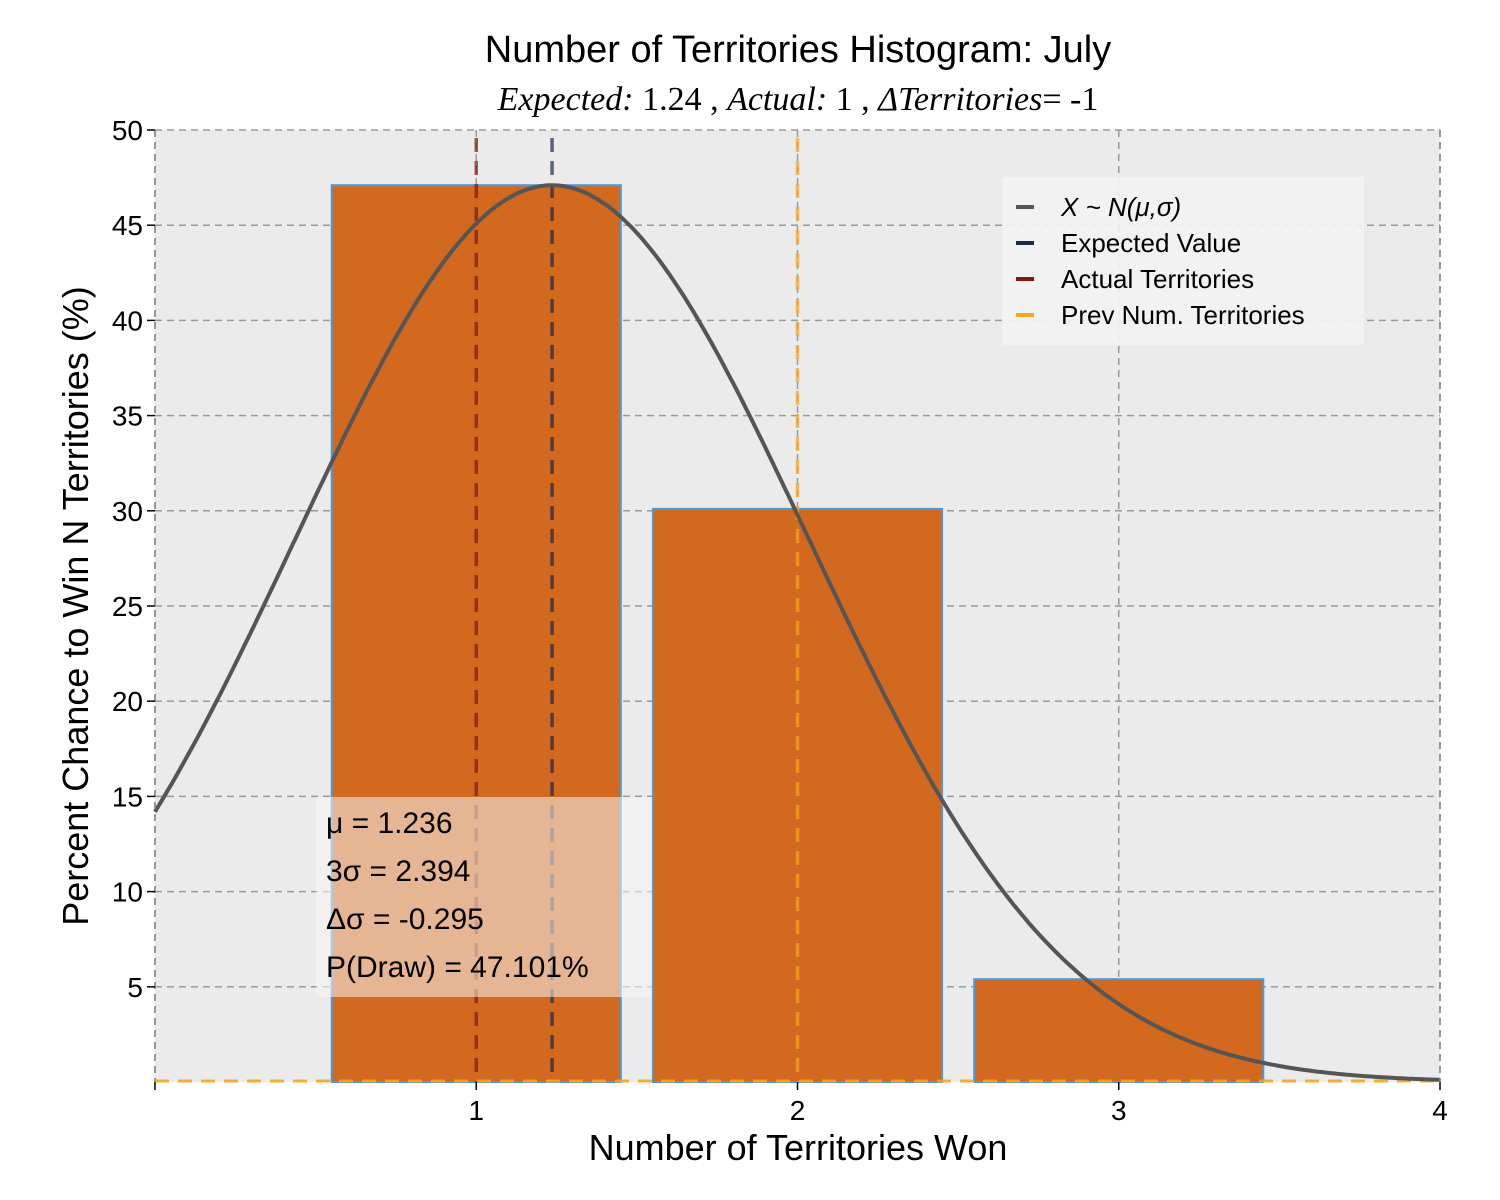 The image size is (1500, 1200). What do you see at coordinates (389, 823) in the screenshot?
I see `stats-line: μ = 1.236` at bounding box center [389, 823].